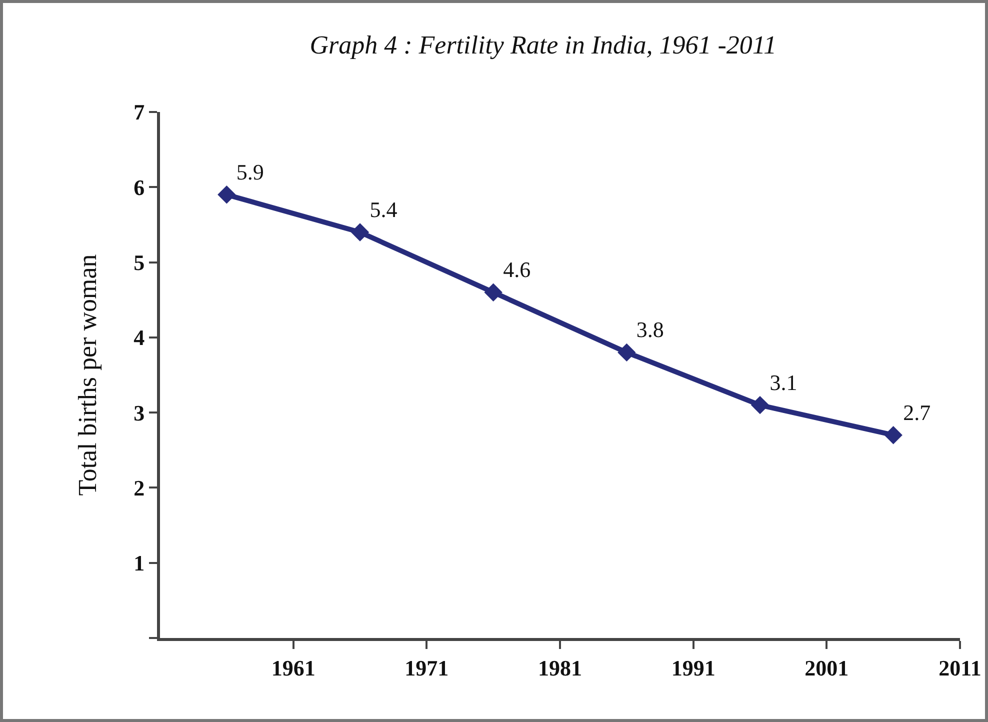 This screenshot has width=988, height=722. What do you see at coordinates (139, 112) in the screenshot?
I see `y-tick-label: 7` at bounding box center [139, 112].